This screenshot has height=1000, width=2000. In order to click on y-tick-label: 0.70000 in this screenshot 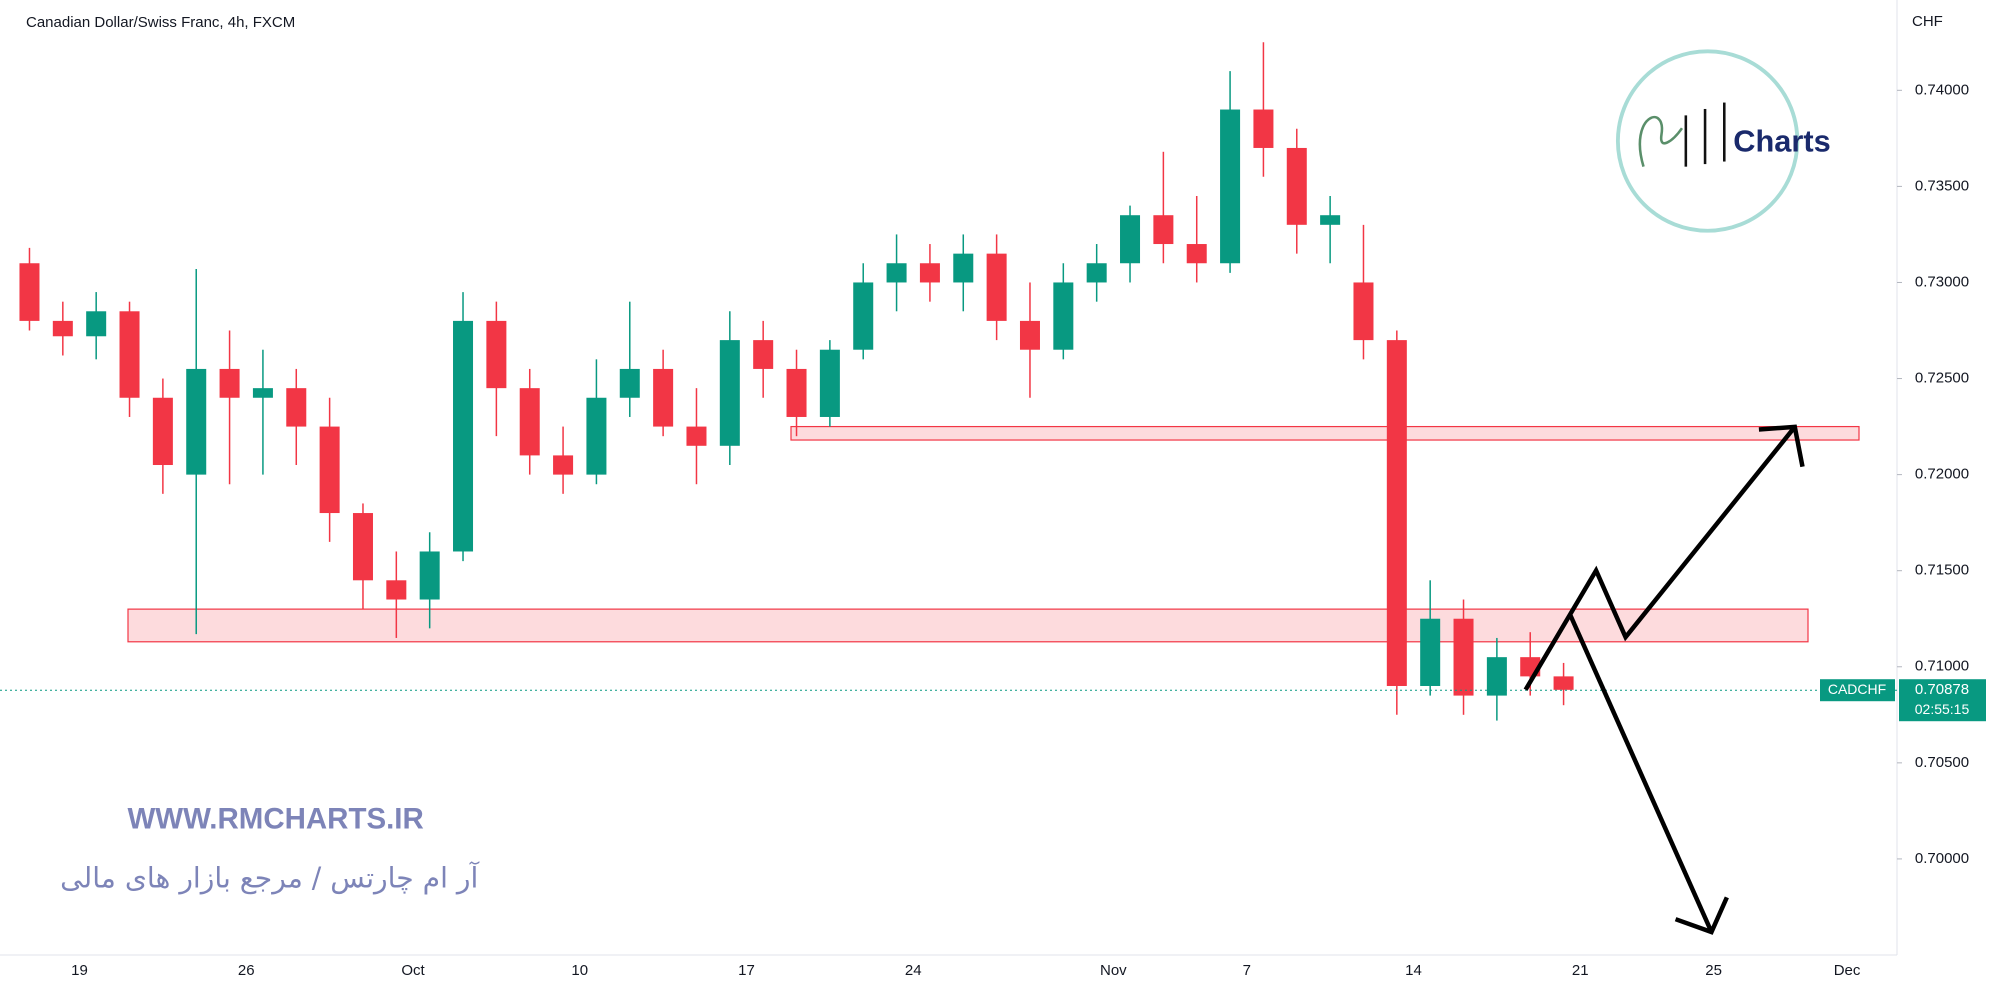, I will do `click(1942, 858)`.